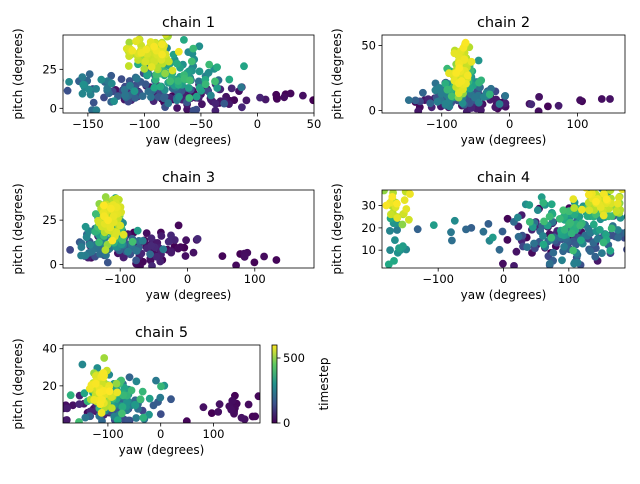 The height and width of the screenshot is (484, 640). I want to click on subplot-title: chain 1, so click(188, 23).